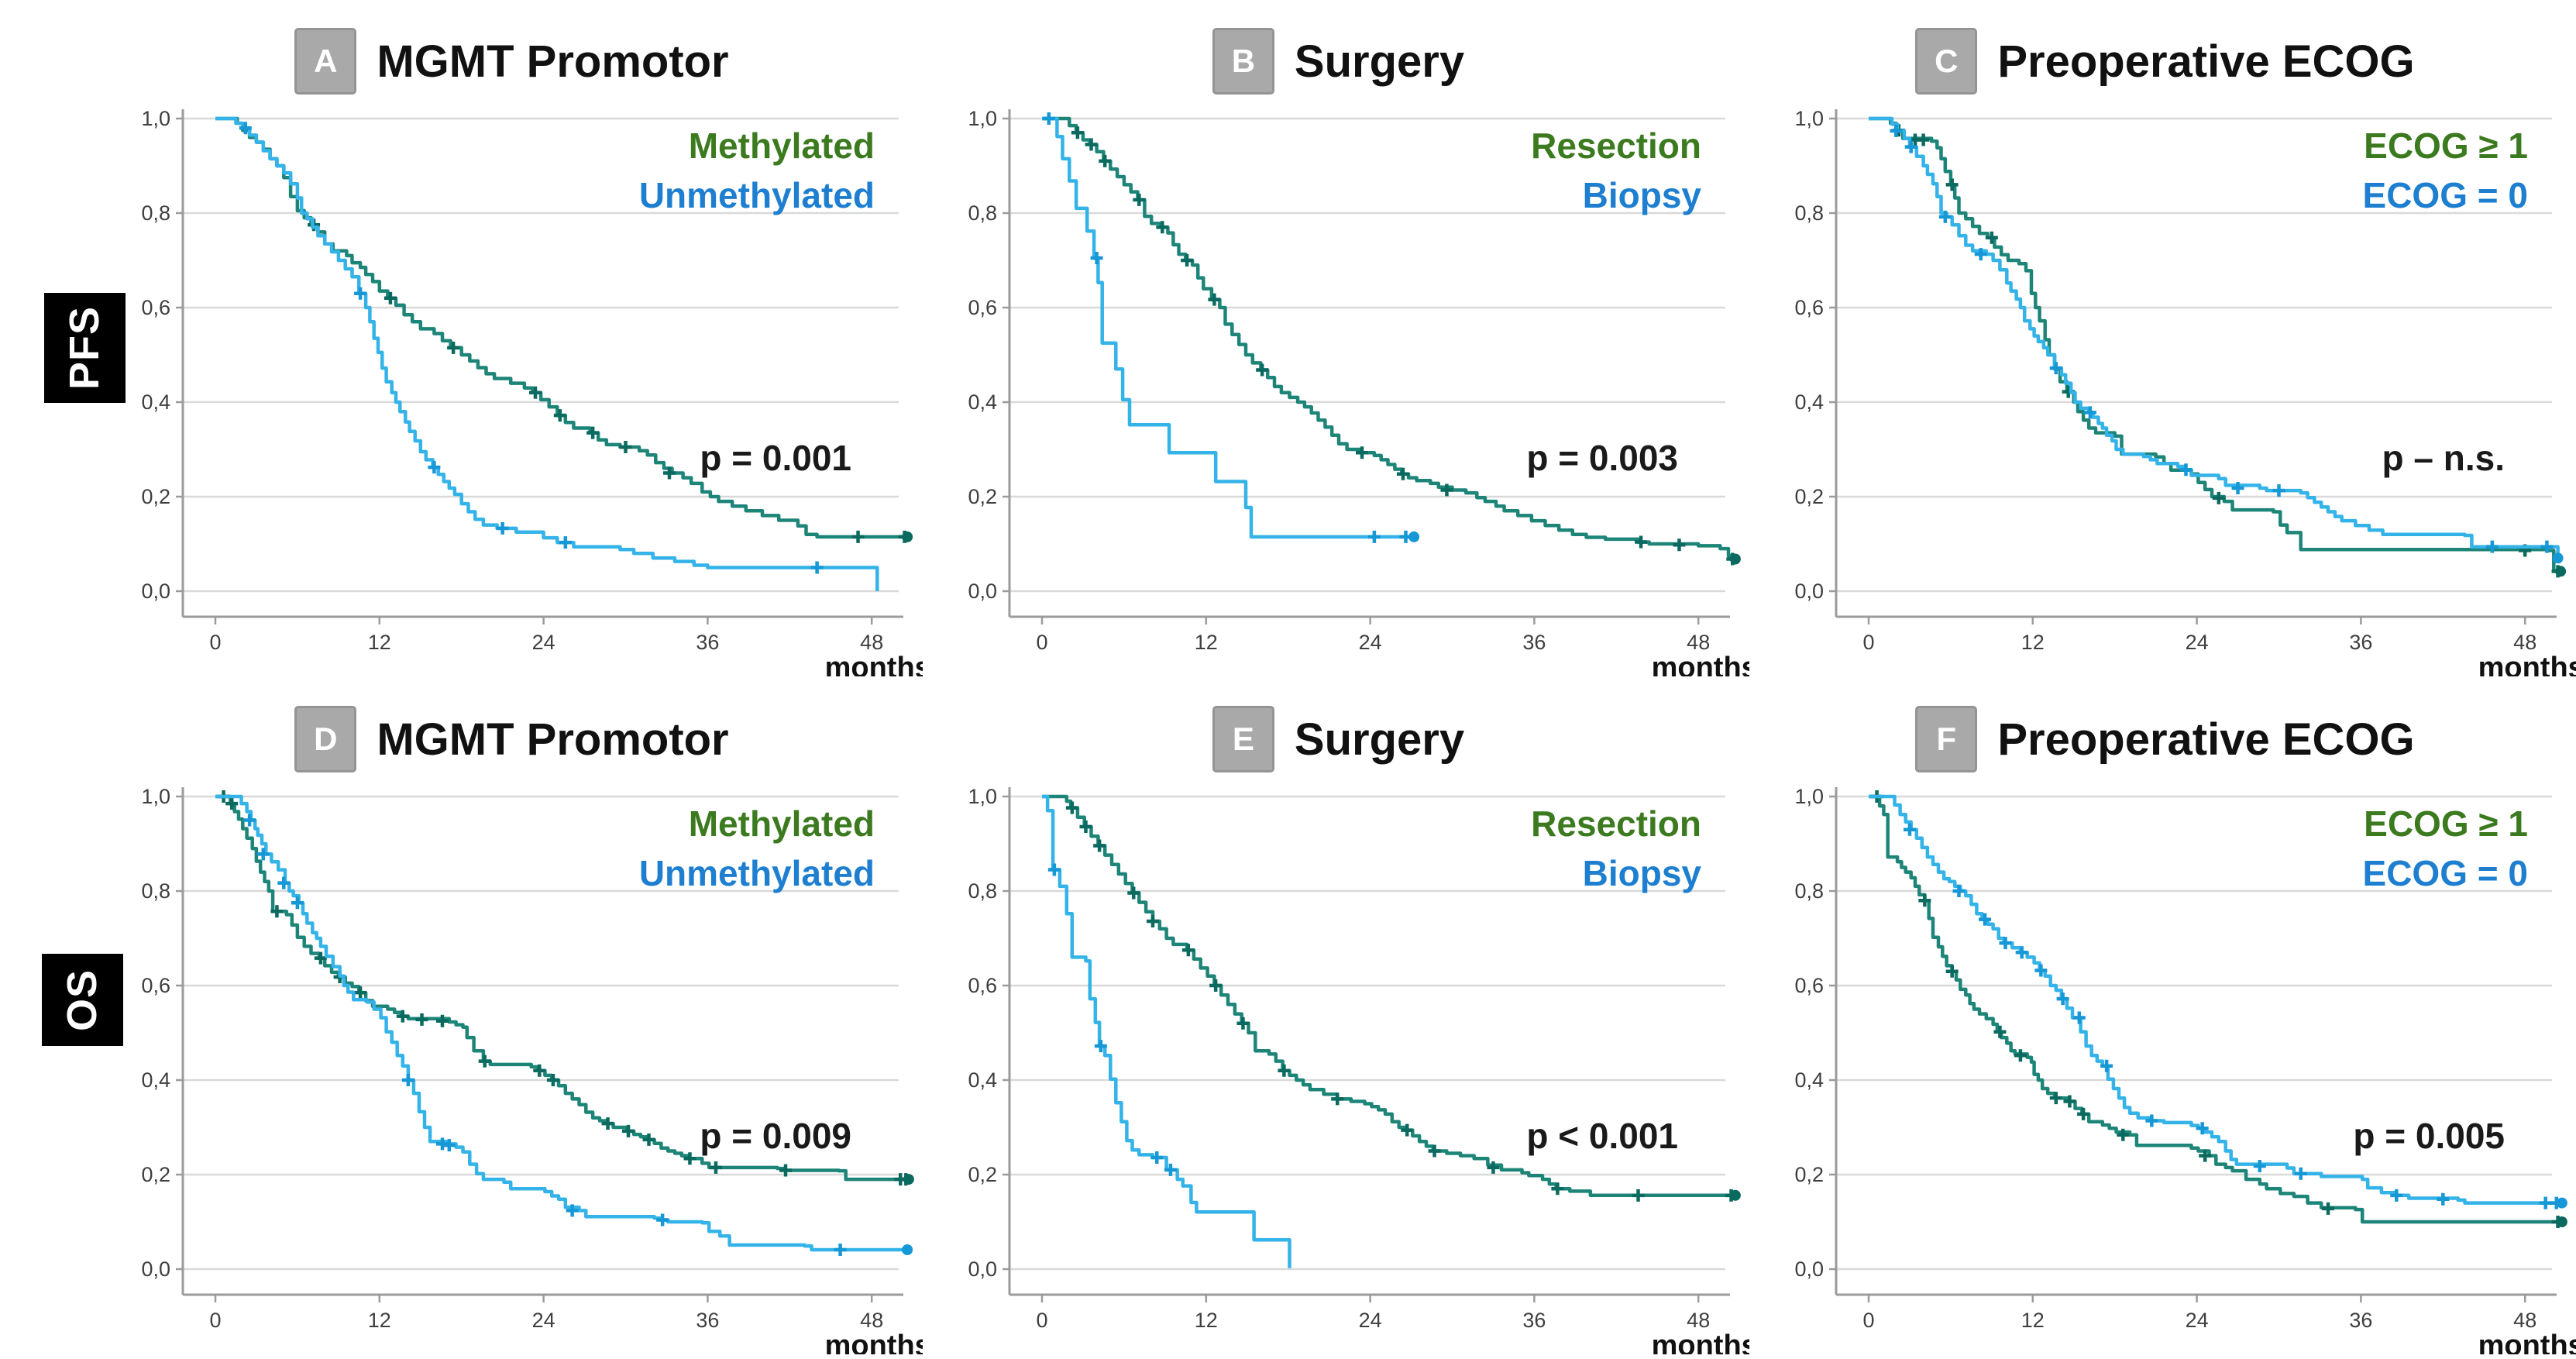 The image size is (2576, 1359). I want to click on panel-title-text: Surgery, so click(1379, 739).